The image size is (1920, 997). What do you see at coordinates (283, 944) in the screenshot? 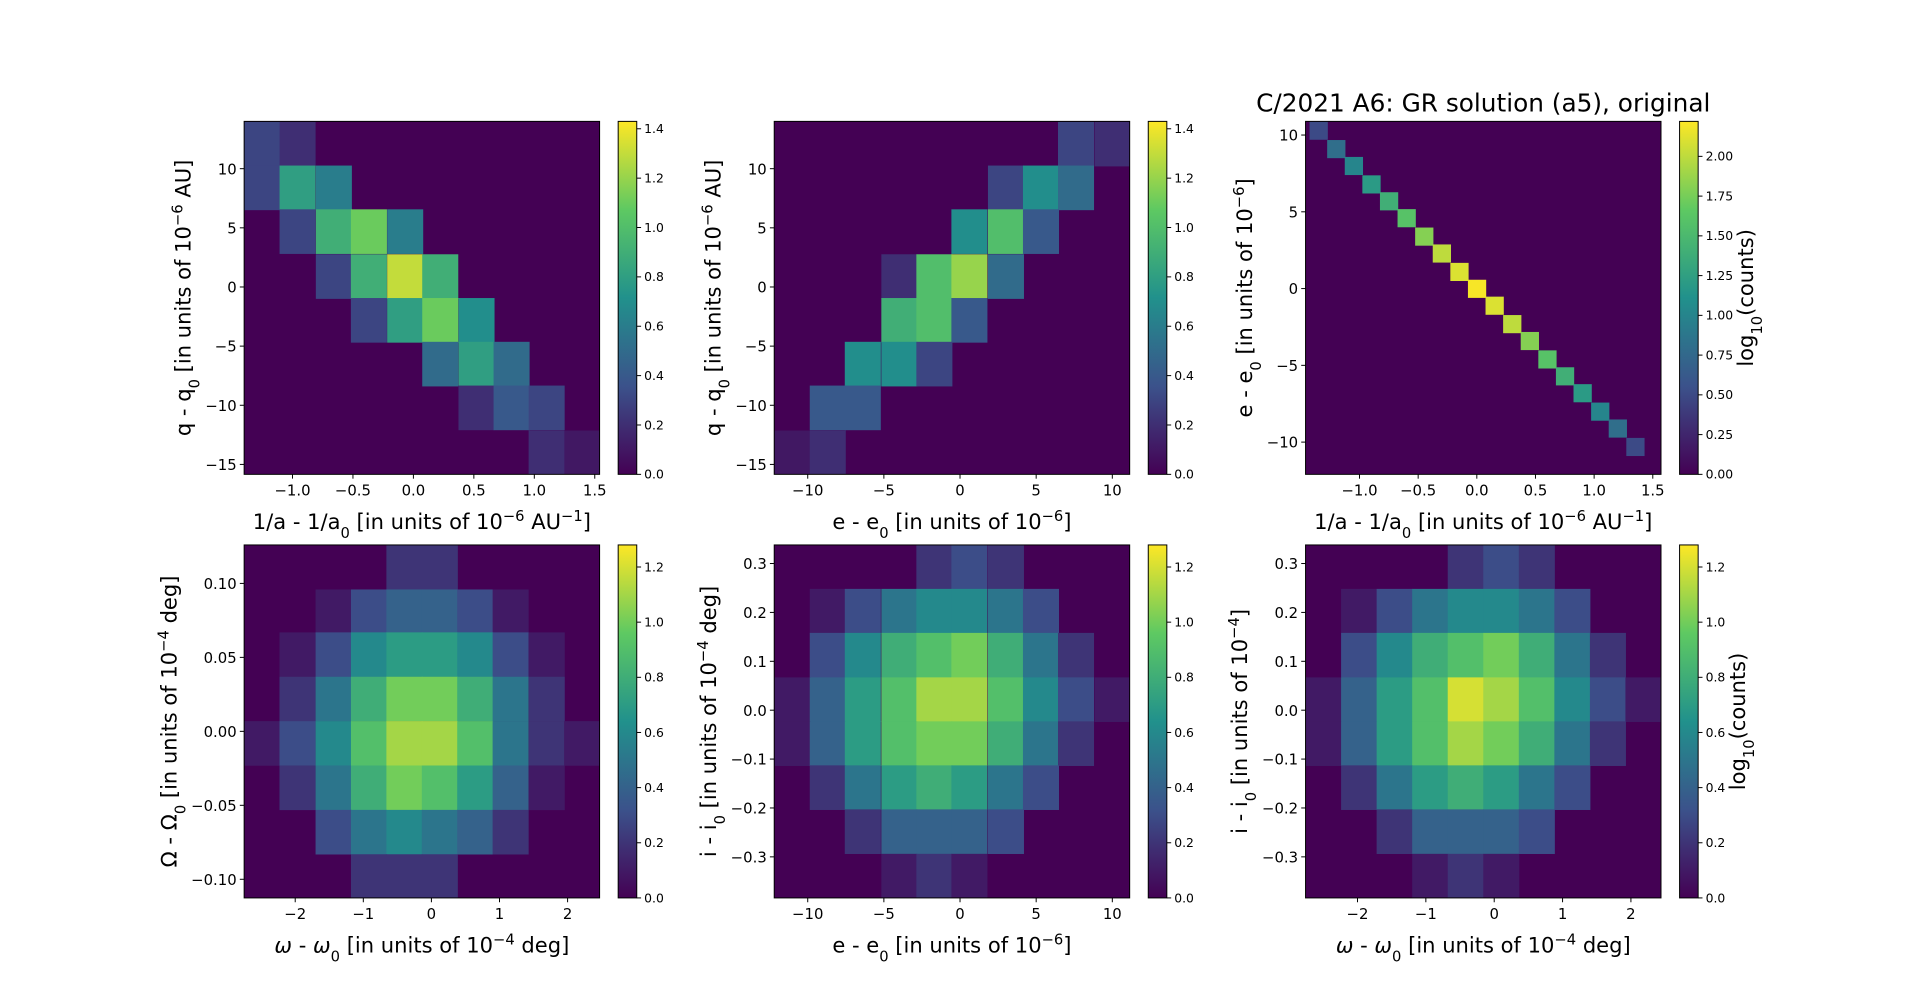
I see `x-axis-label-part: ω` at bounding box center [283, 944].